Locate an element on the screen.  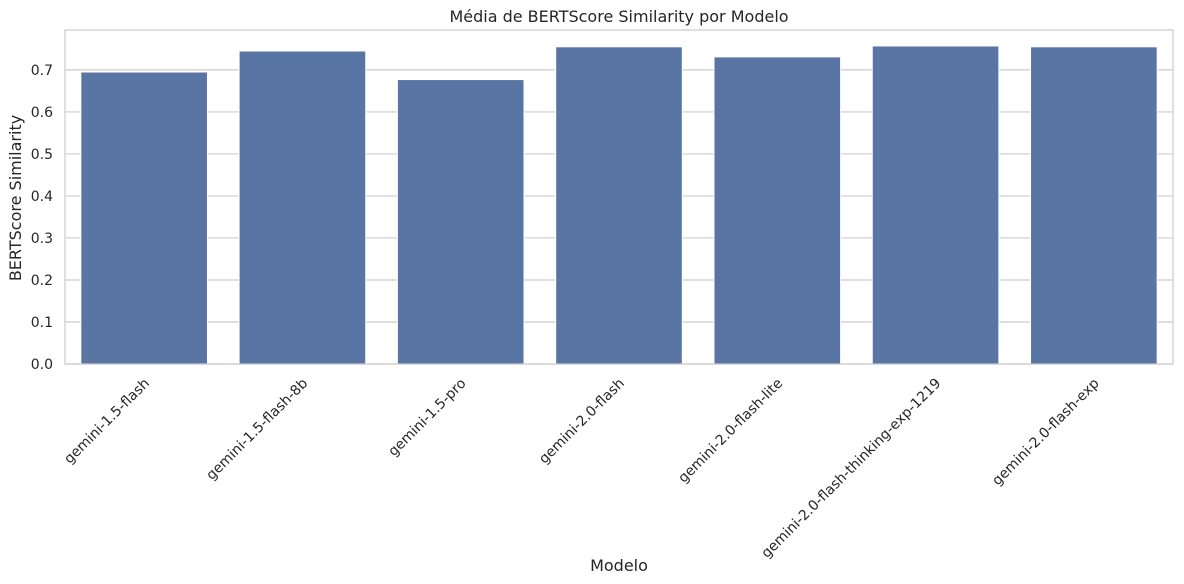
bar-gemini-1.5-flash is located at coordinates (144, 218).